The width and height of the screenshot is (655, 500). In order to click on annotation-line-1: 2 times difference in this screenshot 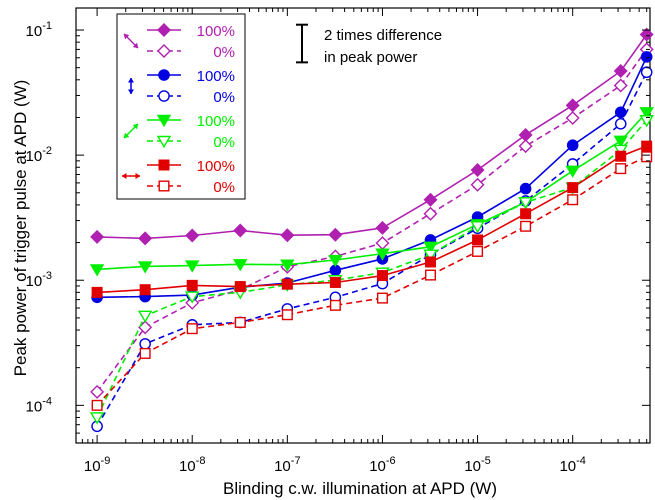, I will do `click(383, 35)`.